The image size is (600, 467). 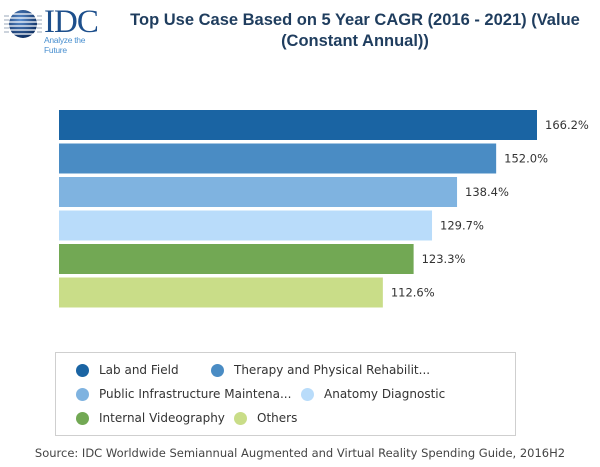 I want to click on data-label: 166.2%, so click(x=567, y=125).